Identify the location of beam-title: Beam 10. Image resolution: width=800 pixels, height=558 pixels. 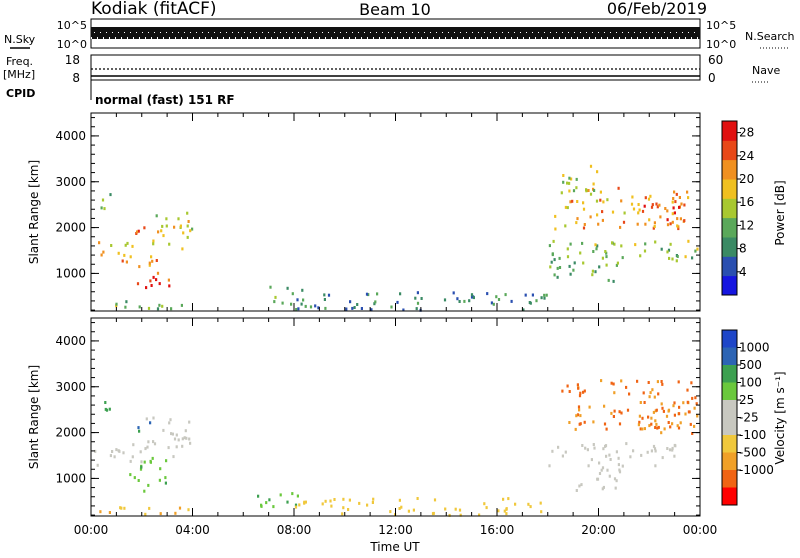
(395, 9).